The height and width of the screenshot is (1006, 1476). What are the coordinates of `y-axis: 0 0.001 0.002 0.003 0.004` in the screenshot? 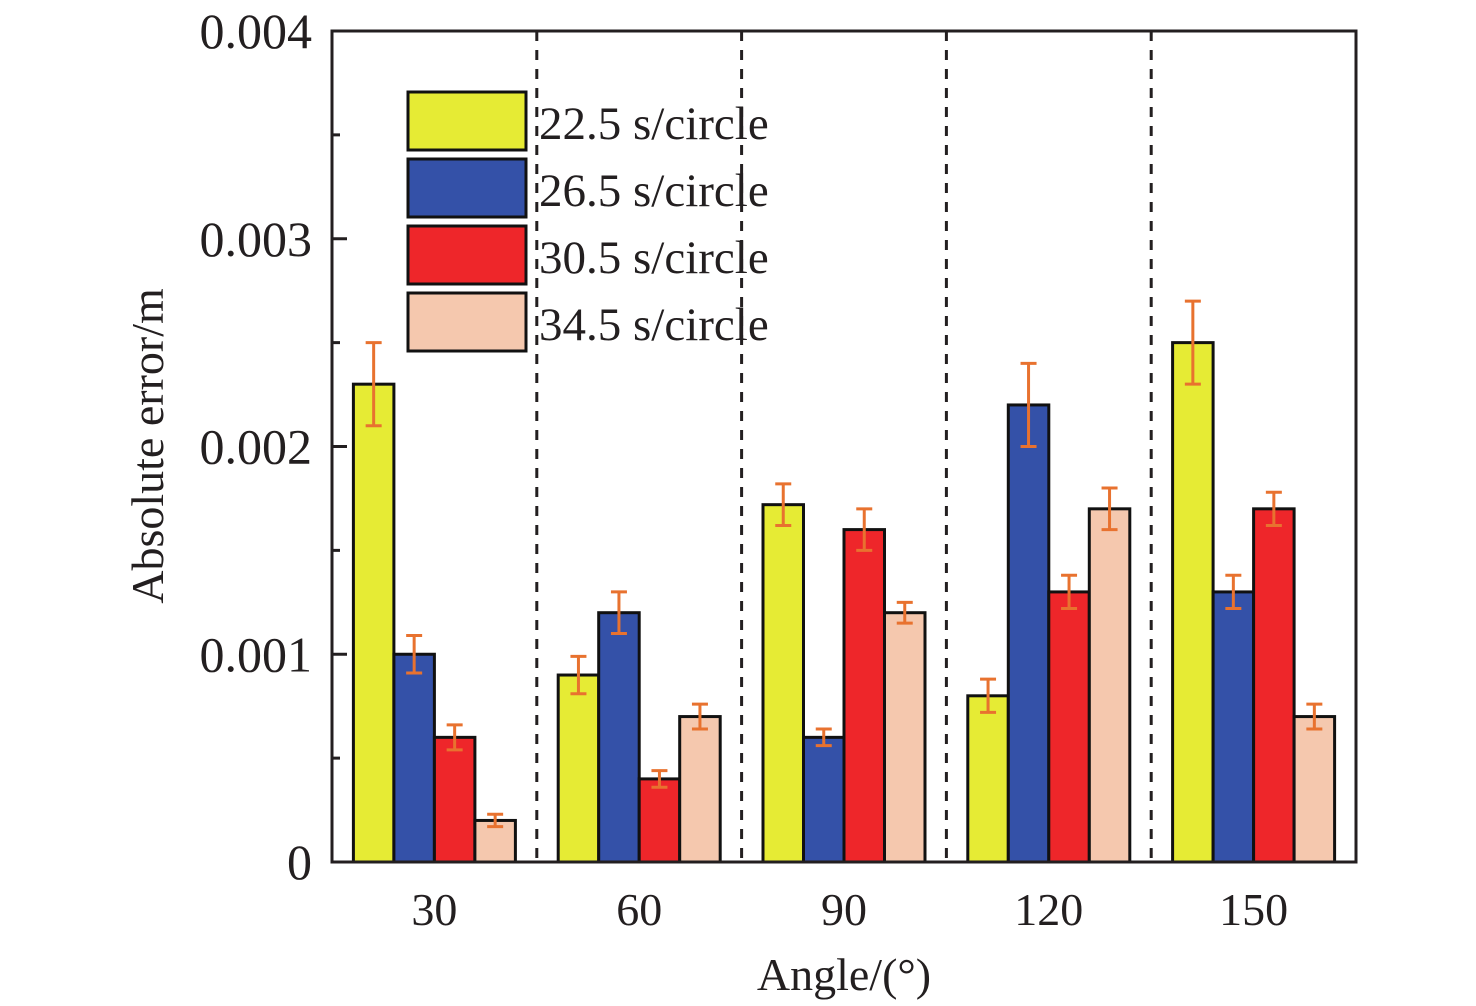 It's located at (273, 446).